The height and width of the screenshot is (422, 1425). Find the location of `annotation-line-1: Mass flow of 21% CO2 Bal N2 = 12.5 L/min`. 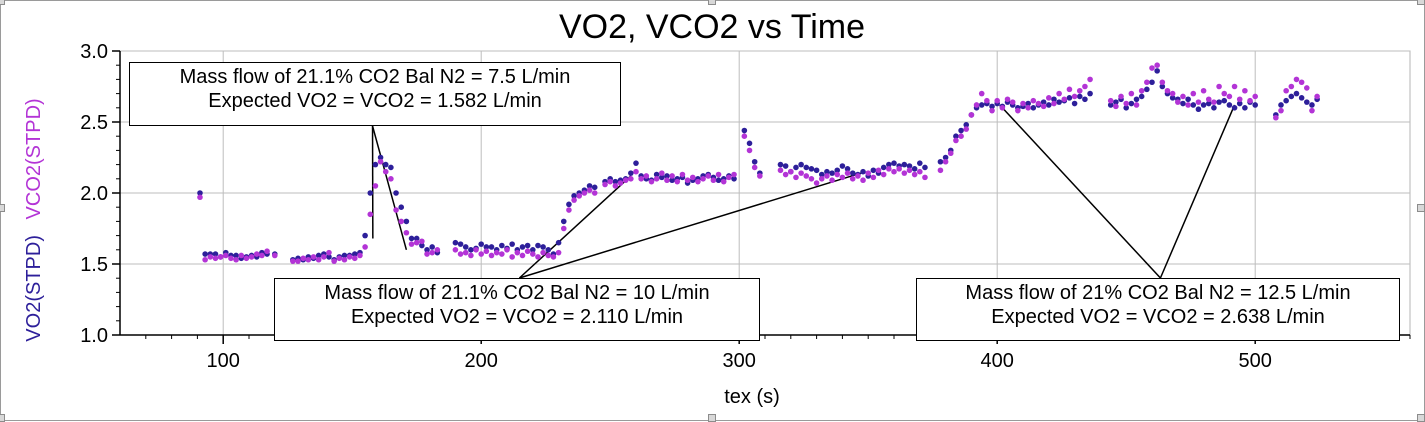

annotation-line-1: Mass flow of 21% CO2 Bal N2 = 12.5 L/min is located at coordinates (1158, 293).